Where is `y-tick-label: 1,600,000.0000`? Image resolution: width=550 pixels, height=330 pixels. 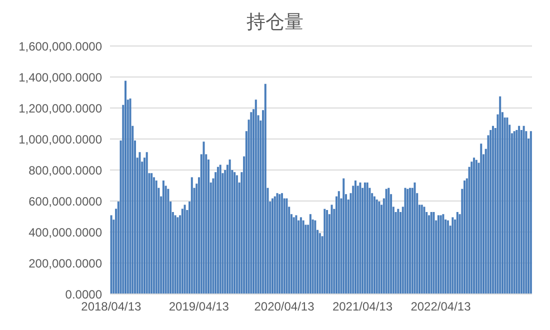 y-tick-label: 1,600,000.0000 is located at coordinates (60, 46).